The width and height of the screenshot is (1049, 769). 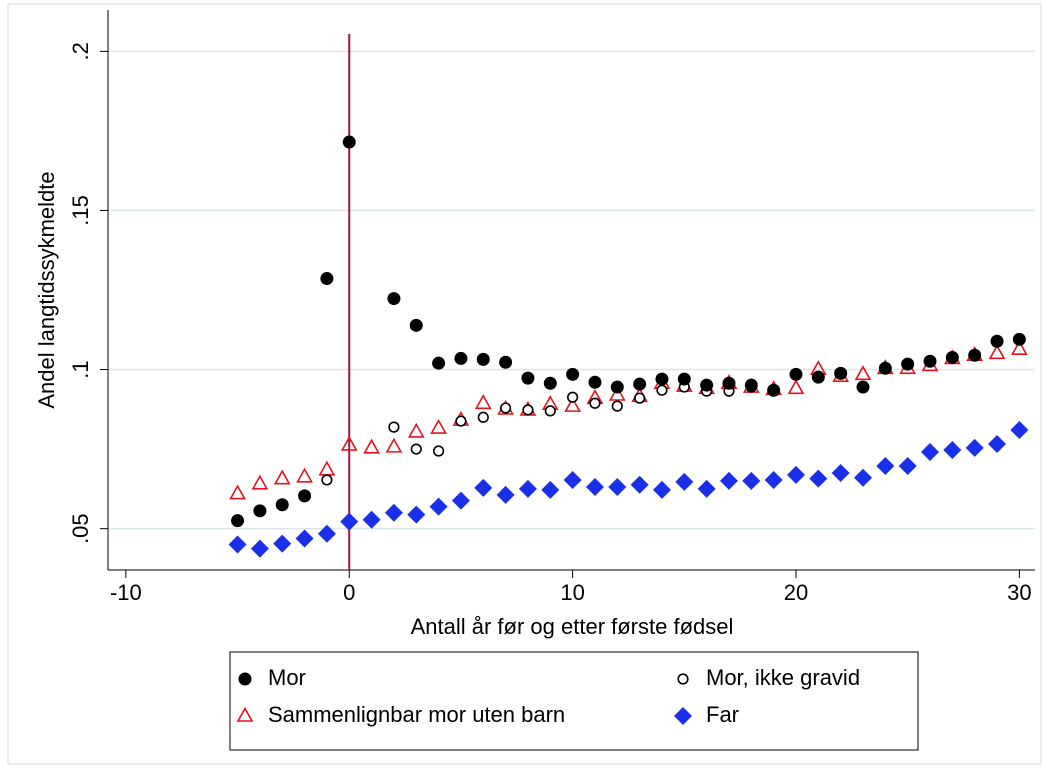 I want to click on x-tick-label: -10, so click(x=126, y=592).